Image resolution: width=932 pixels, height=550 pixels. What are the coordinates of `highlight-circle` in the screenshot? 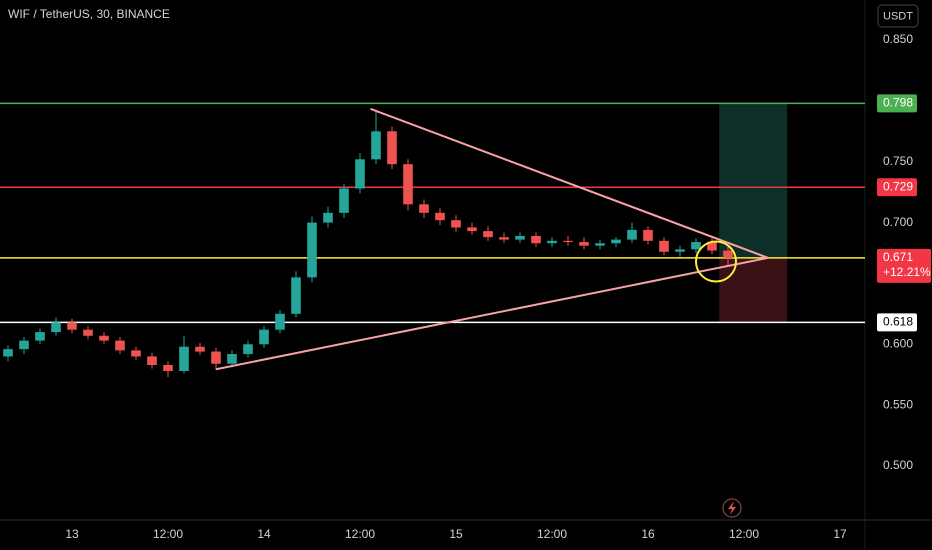 It's located at (716, 261).